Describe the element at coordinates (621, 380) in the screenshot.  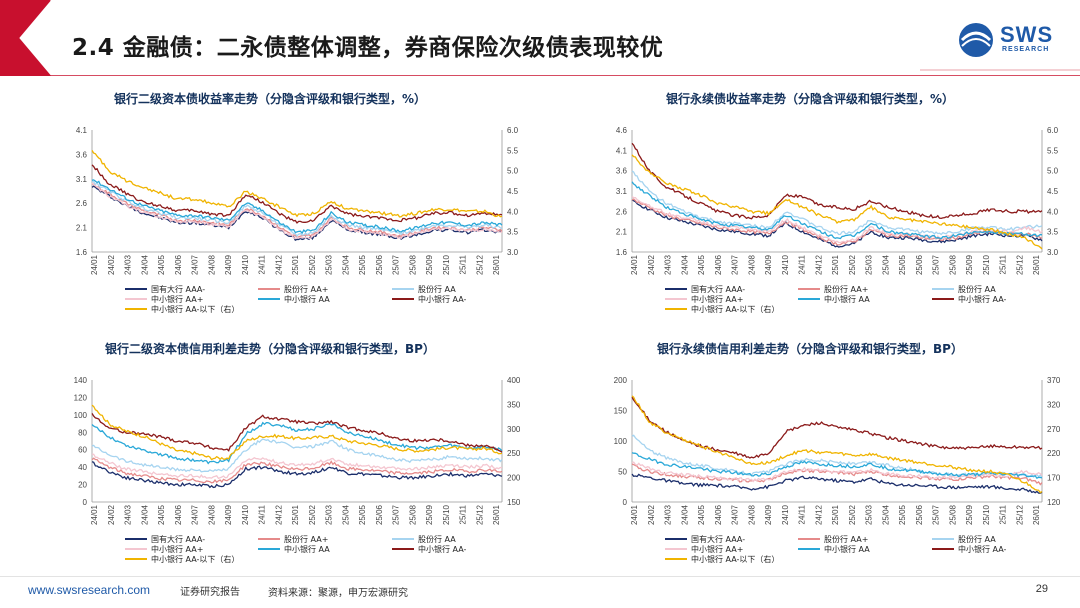
I see `y-tick-label: 200` at that location.